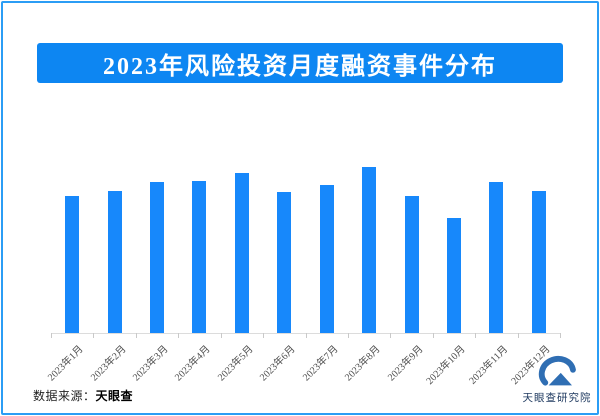 Image resolution: width=600 pixels, height=416 pixels. What do you see at coordinates (235, 363) in the screenshot?
I see `x-axis-label: 2023年5月` at bounding box center [235, 363].